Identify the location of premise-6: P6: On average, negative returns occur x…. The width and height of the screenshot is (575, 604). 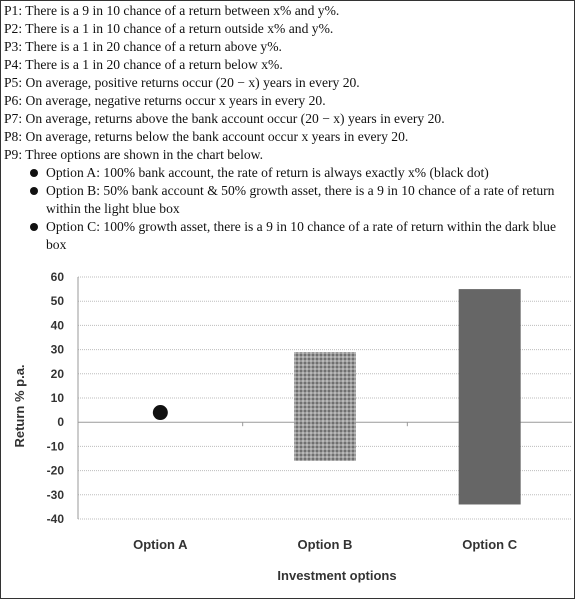
(165, 100).